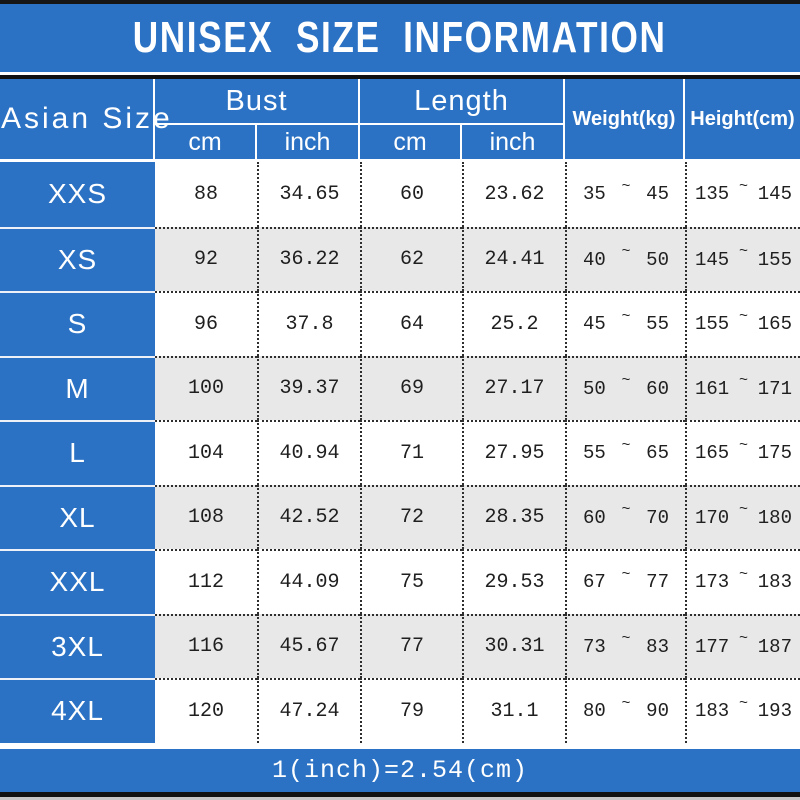 The image size is (800, 800). Describe the element at coordinates (85, 119) in the screenshot. I see `header-asian-size: Asian Size` at that location.